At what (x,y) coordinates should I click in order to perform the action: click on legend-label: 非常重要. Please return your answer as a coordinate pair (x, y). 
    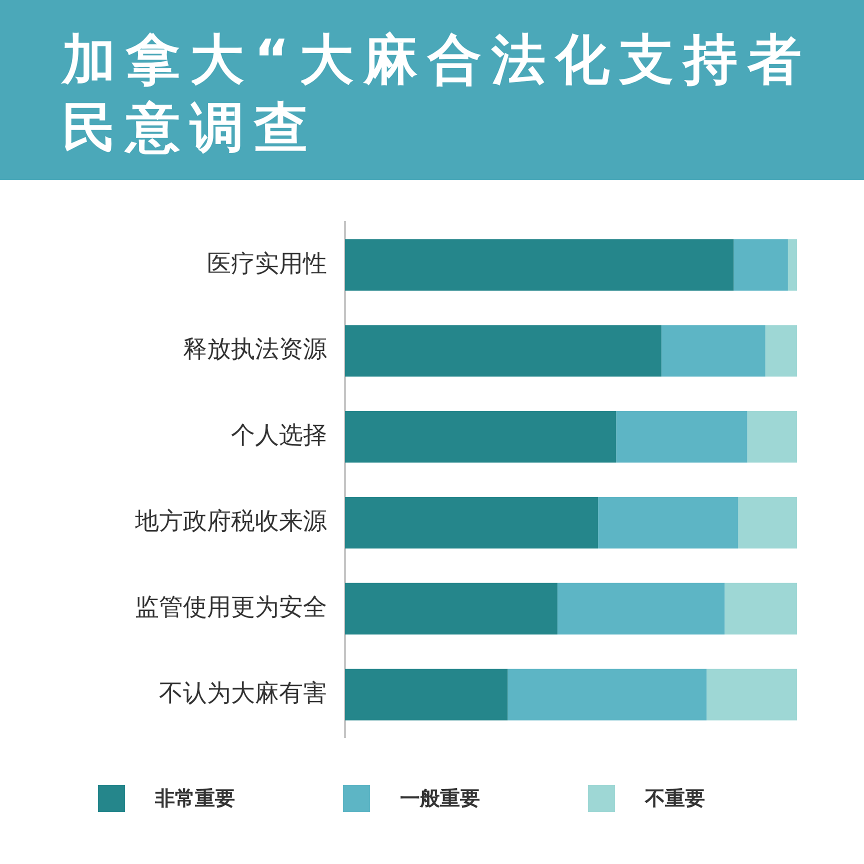
    Looking at the image, I should click on (195, 798).